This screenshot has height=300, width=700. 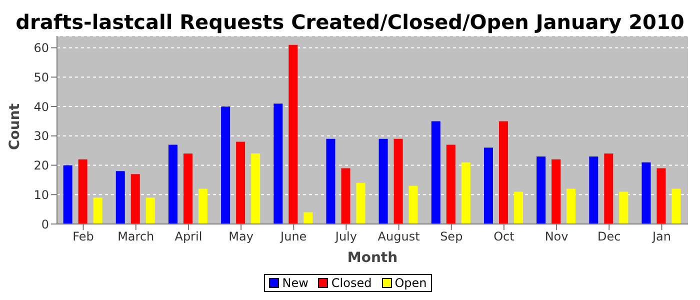 I want to click on y-tick-label: 60, so click(x=41, y=48).